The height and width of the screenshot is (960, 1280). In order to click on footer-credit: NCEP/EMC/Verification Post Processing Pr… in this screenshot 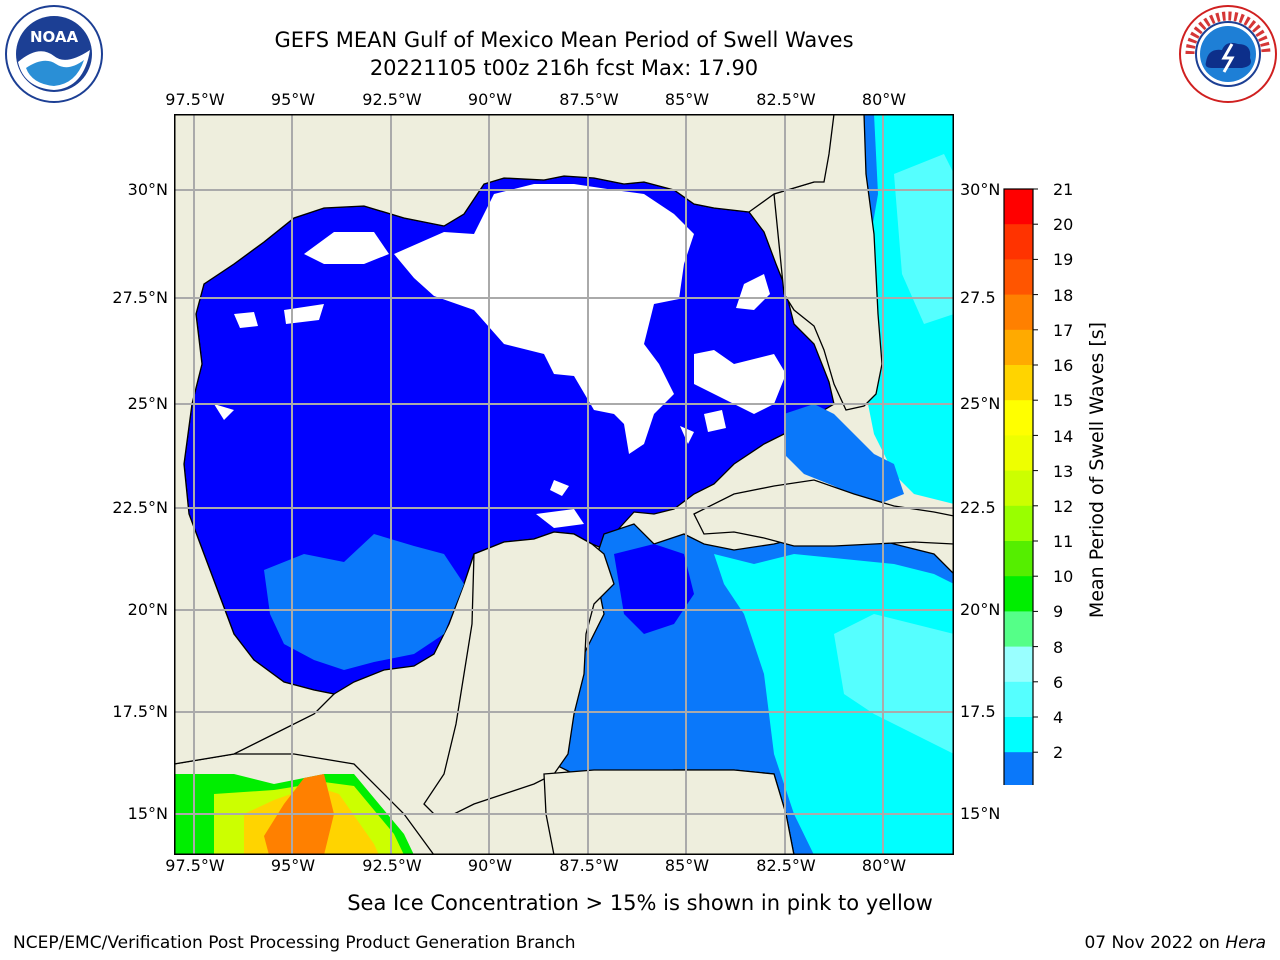, I will do `click(294, 943)`.